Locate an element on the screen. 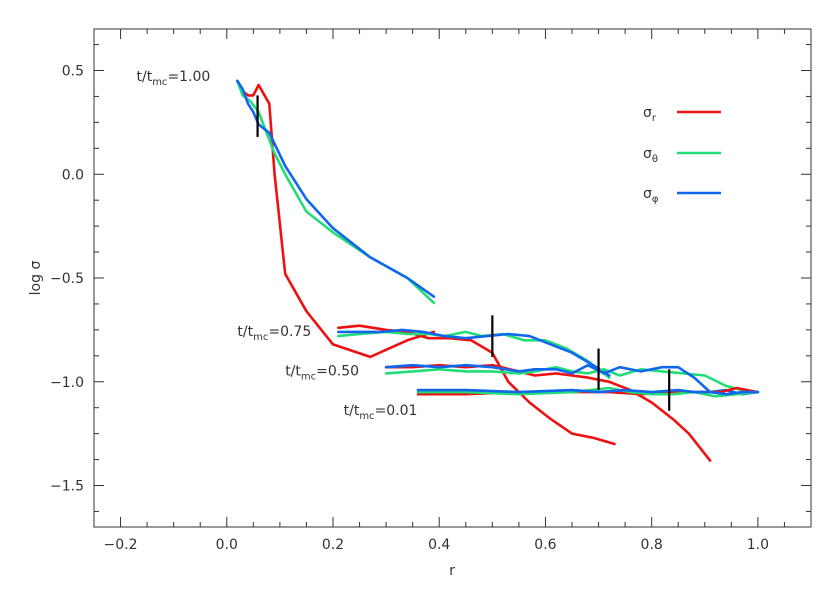 This screenshot has height=593, width=830. legend-label-sigma-r: σr is located at coordinates (650, 114).